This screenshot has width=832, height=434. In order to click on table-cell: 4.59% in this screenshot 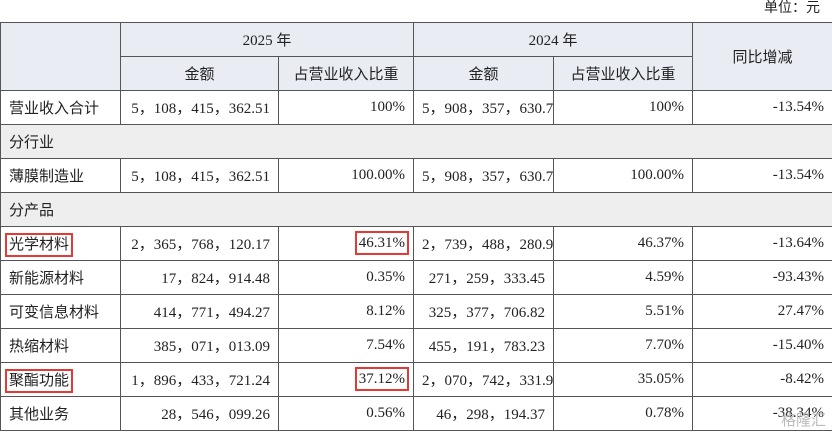, I will do `click(623, 277)`.